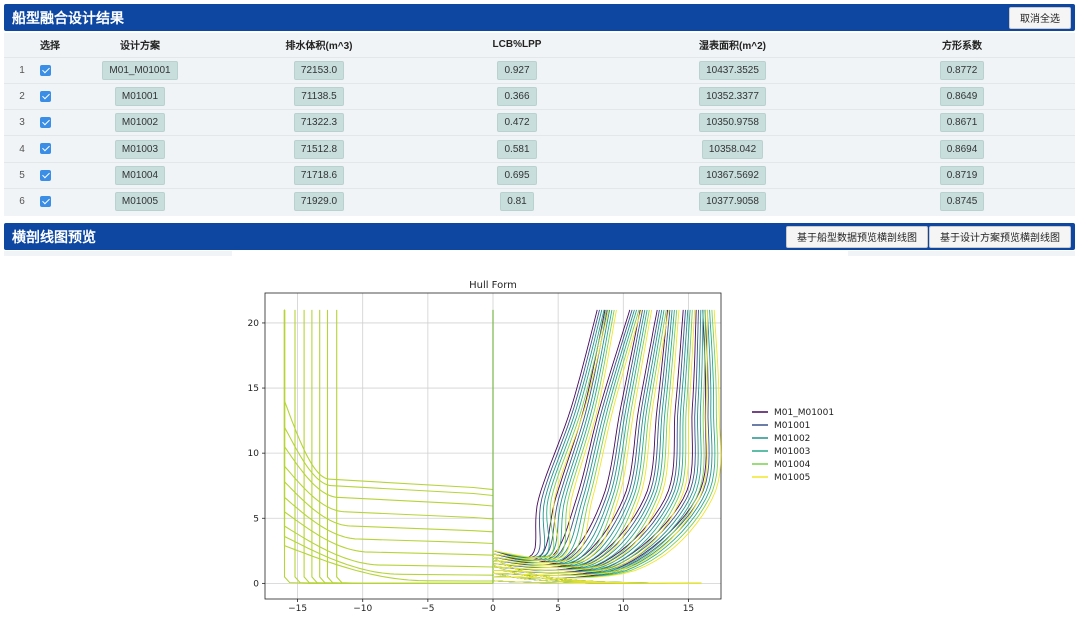 This screenshot has width=1080, height=621. I want to click on row-index: 4, so click(22, 149).